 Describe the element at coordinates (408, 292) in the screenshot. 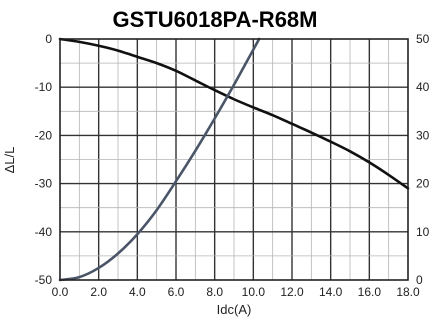

I see `x-tick-label: 18.0` at that location.